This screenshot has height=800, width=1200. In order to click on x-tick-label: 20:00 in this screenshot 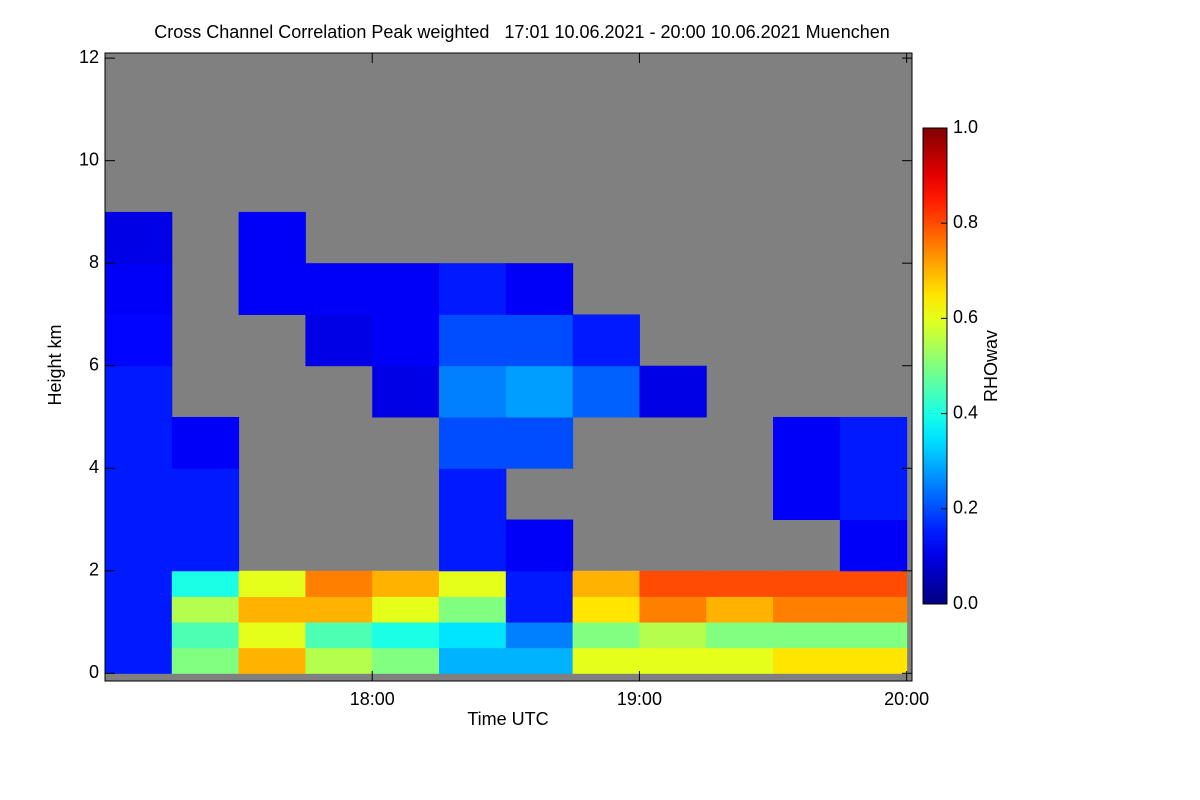, I will do `click(906, 699)`.